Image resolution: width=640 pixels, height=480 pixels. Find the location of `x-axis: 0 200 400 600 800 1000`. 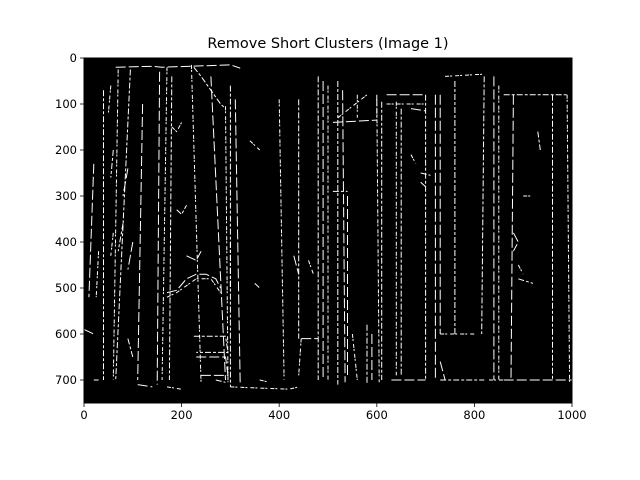

x-axis: 0 200 400 600 800 1000 is located at coordinates (333, 412).